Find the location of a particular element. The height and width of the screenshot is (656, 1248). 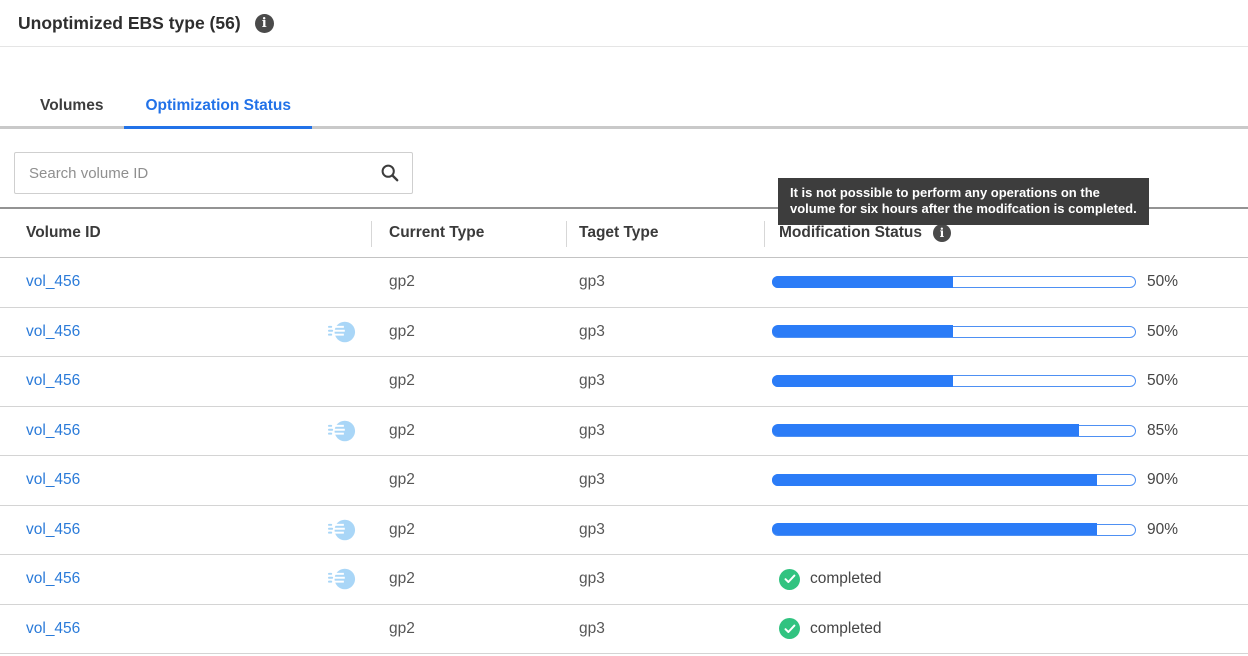

column-header-label: Volume ID is located at coordinates (63, 232).